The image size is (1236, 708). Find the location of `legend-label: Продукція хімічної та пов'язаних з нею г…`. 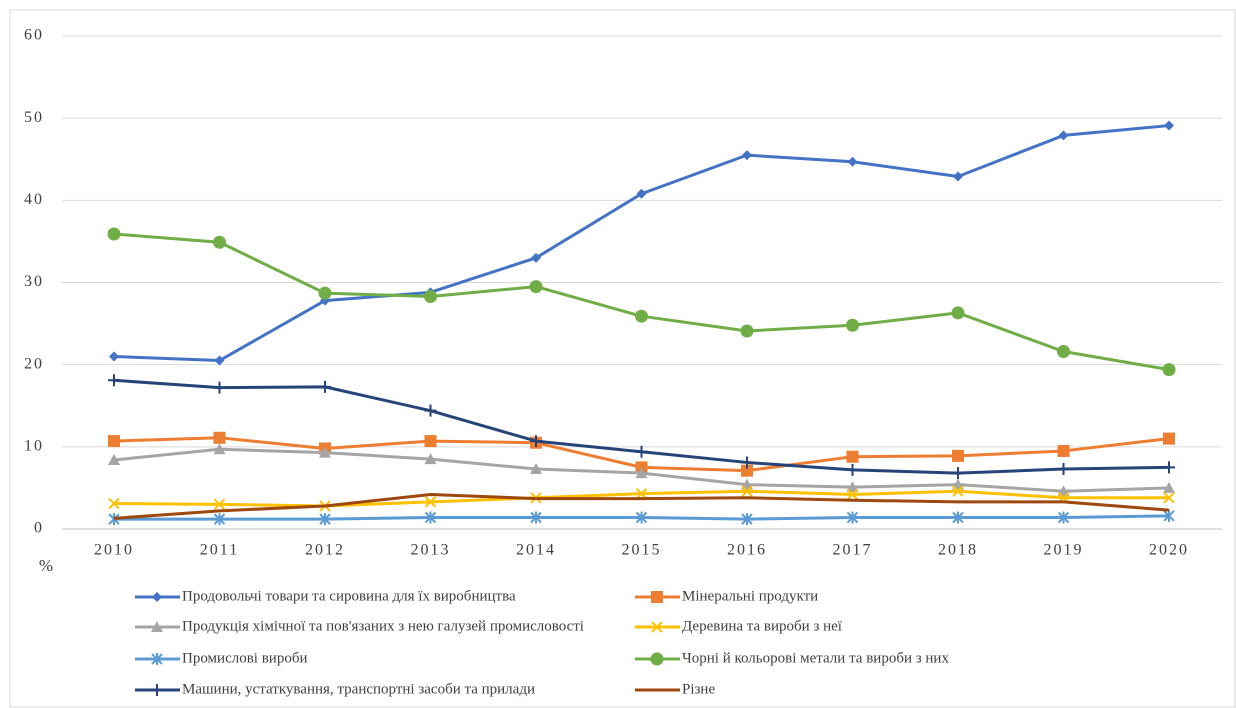

legend-label: Продукція хімічної та пов'язаних з нею г… is located at coordinates (383, 626).